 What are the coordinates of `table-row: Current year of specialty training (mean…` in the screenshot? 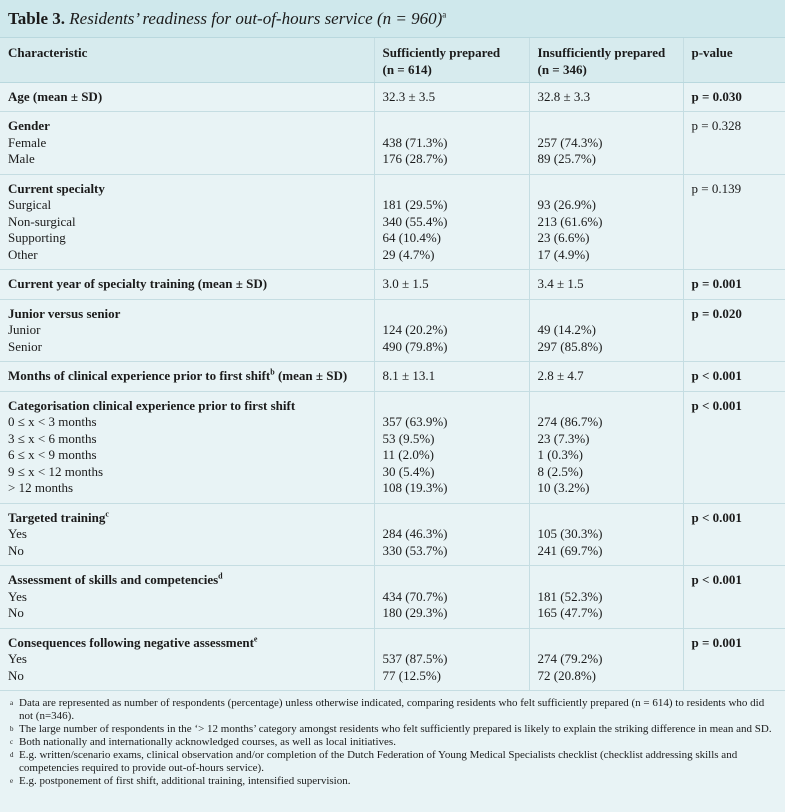 It's located at (392, 284).